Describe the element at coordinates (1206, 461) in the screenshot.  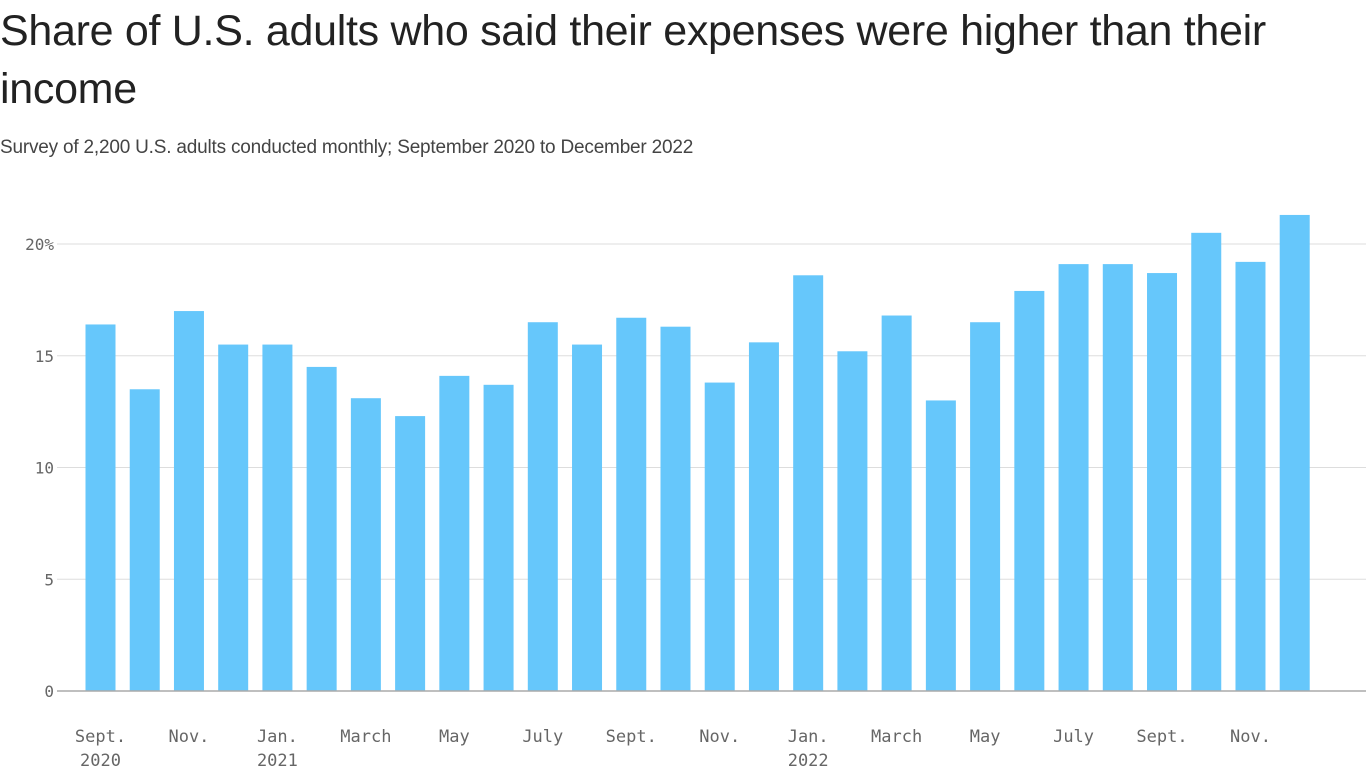
I see `bar: Oct. 2022: 20.5` at that location.